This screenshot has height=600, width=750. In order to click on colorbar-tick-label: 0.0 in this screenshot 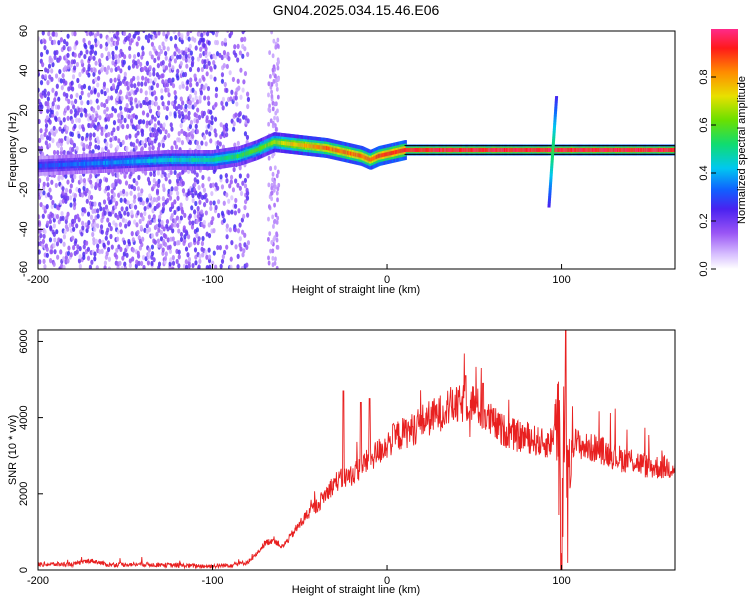, I will do `click(704, 268)`.